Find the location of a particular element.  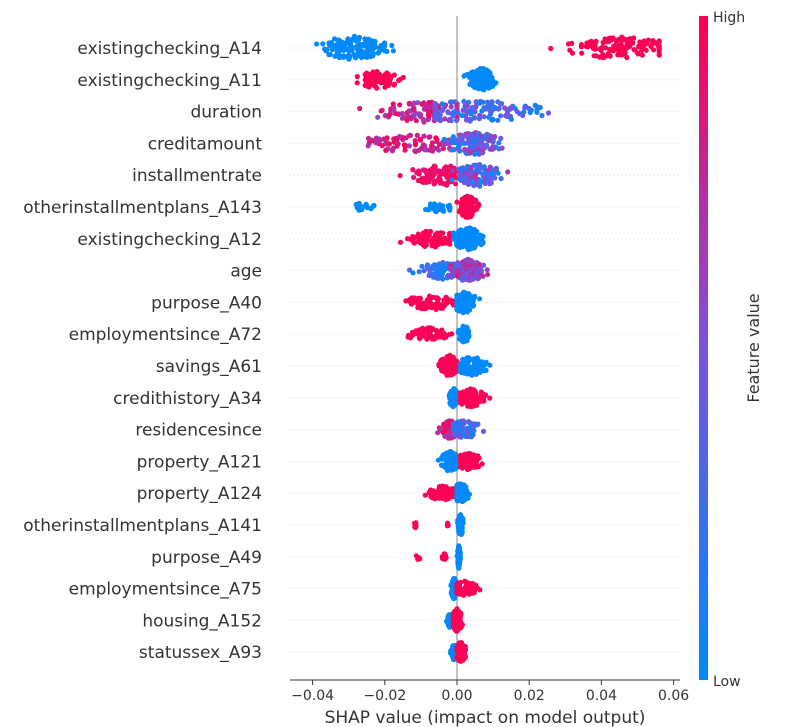

x-ticks: −0.04 −0.02 0.00 0.02 0.04 0.06 is located at coordinates (490, 692).